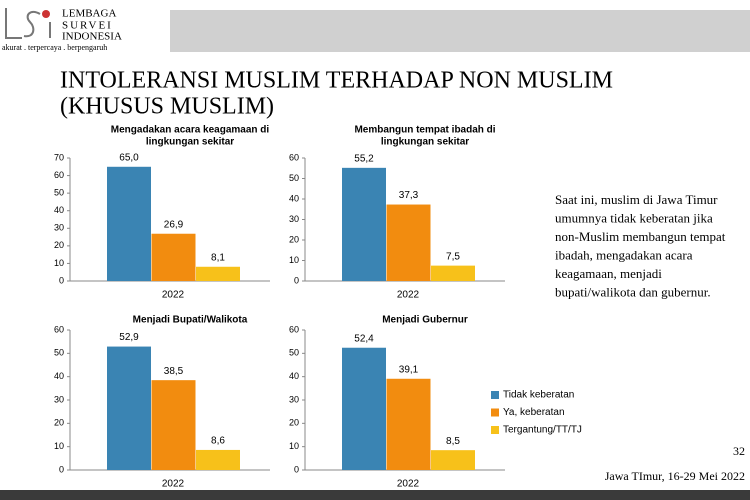 This screenshot has width=750, height=500. What do you see at coordinates (409, 195) in the screenshot?
I see `value-label: 37,3` at bounding box center [409, 195].